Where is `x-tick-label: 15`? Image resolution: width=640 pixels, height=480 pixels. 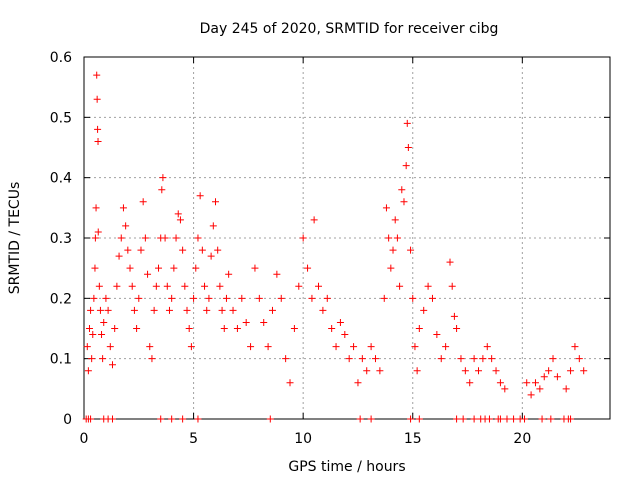 x-tick-label: 15 is located at coordinates (413, 439).